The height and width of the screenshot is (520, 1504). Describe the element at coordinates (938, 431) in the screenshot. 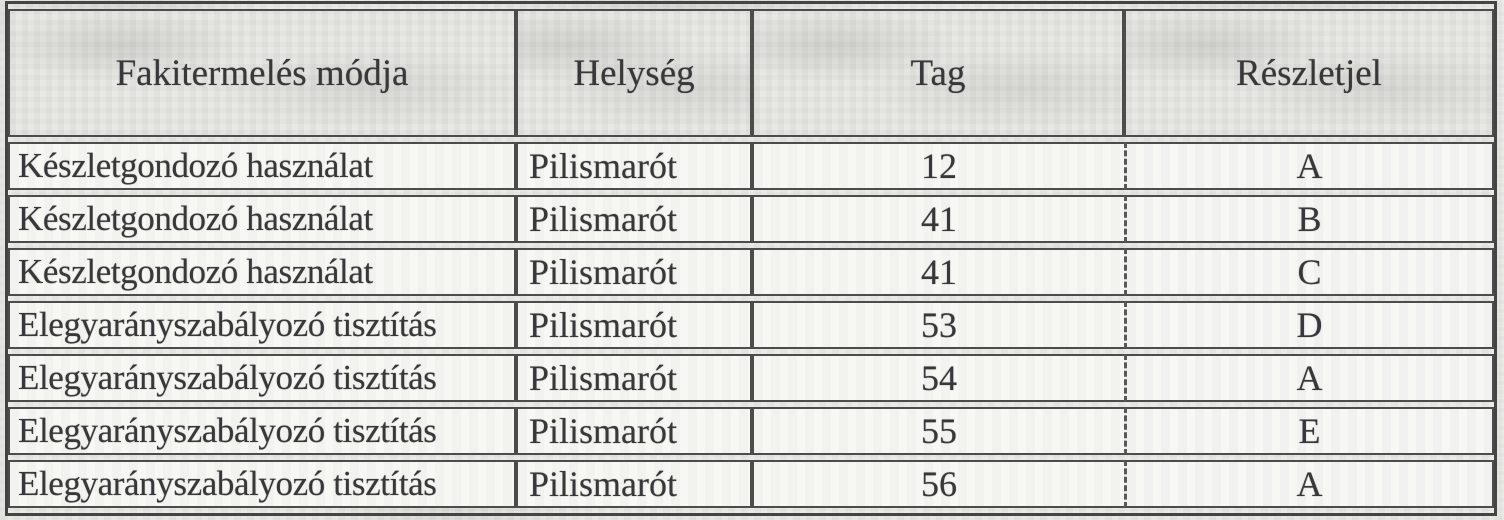

I see `cell-tag: 55` at that location.